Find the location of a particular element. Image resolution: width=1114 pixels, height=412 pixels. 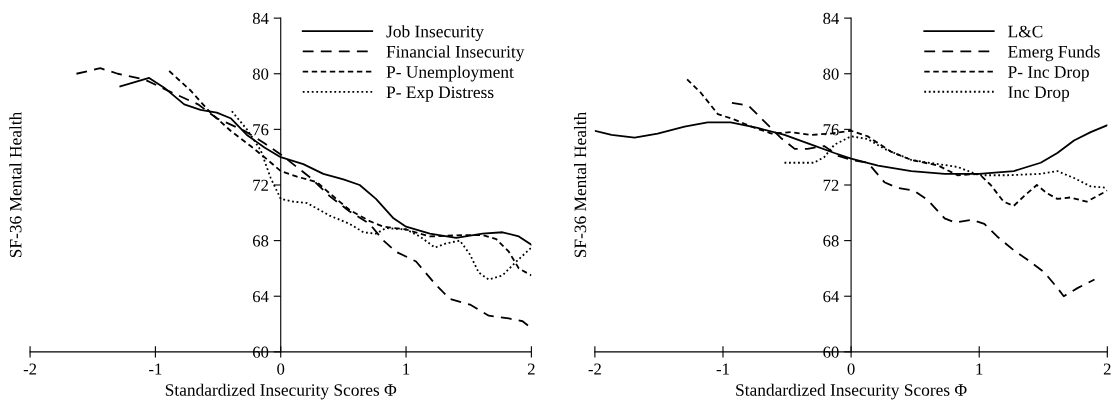

legend-label: Job Insecurity is located at coordinates (435, 33).